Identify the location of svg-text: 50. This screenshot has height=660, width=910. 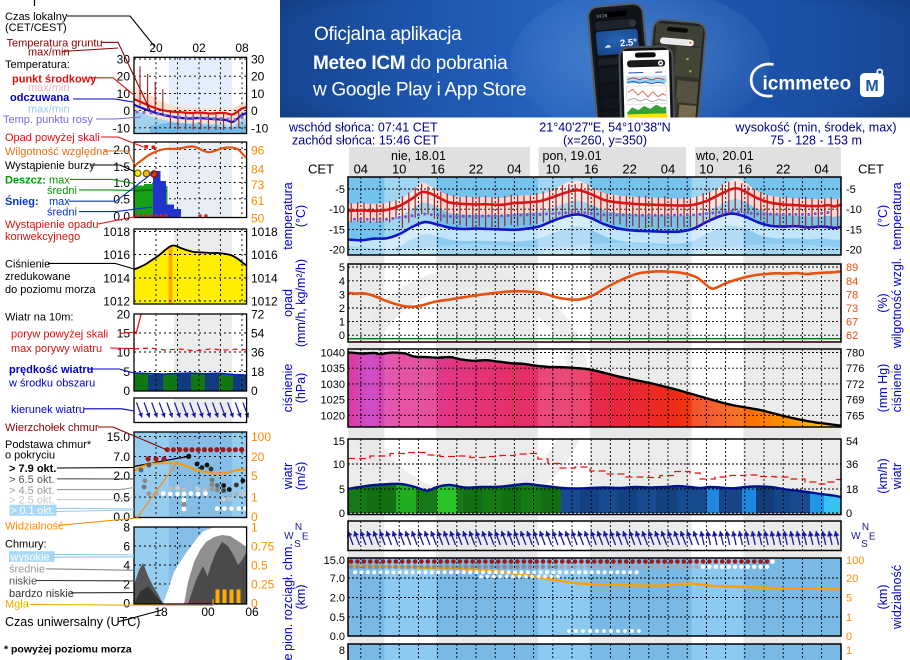
(258, 218).